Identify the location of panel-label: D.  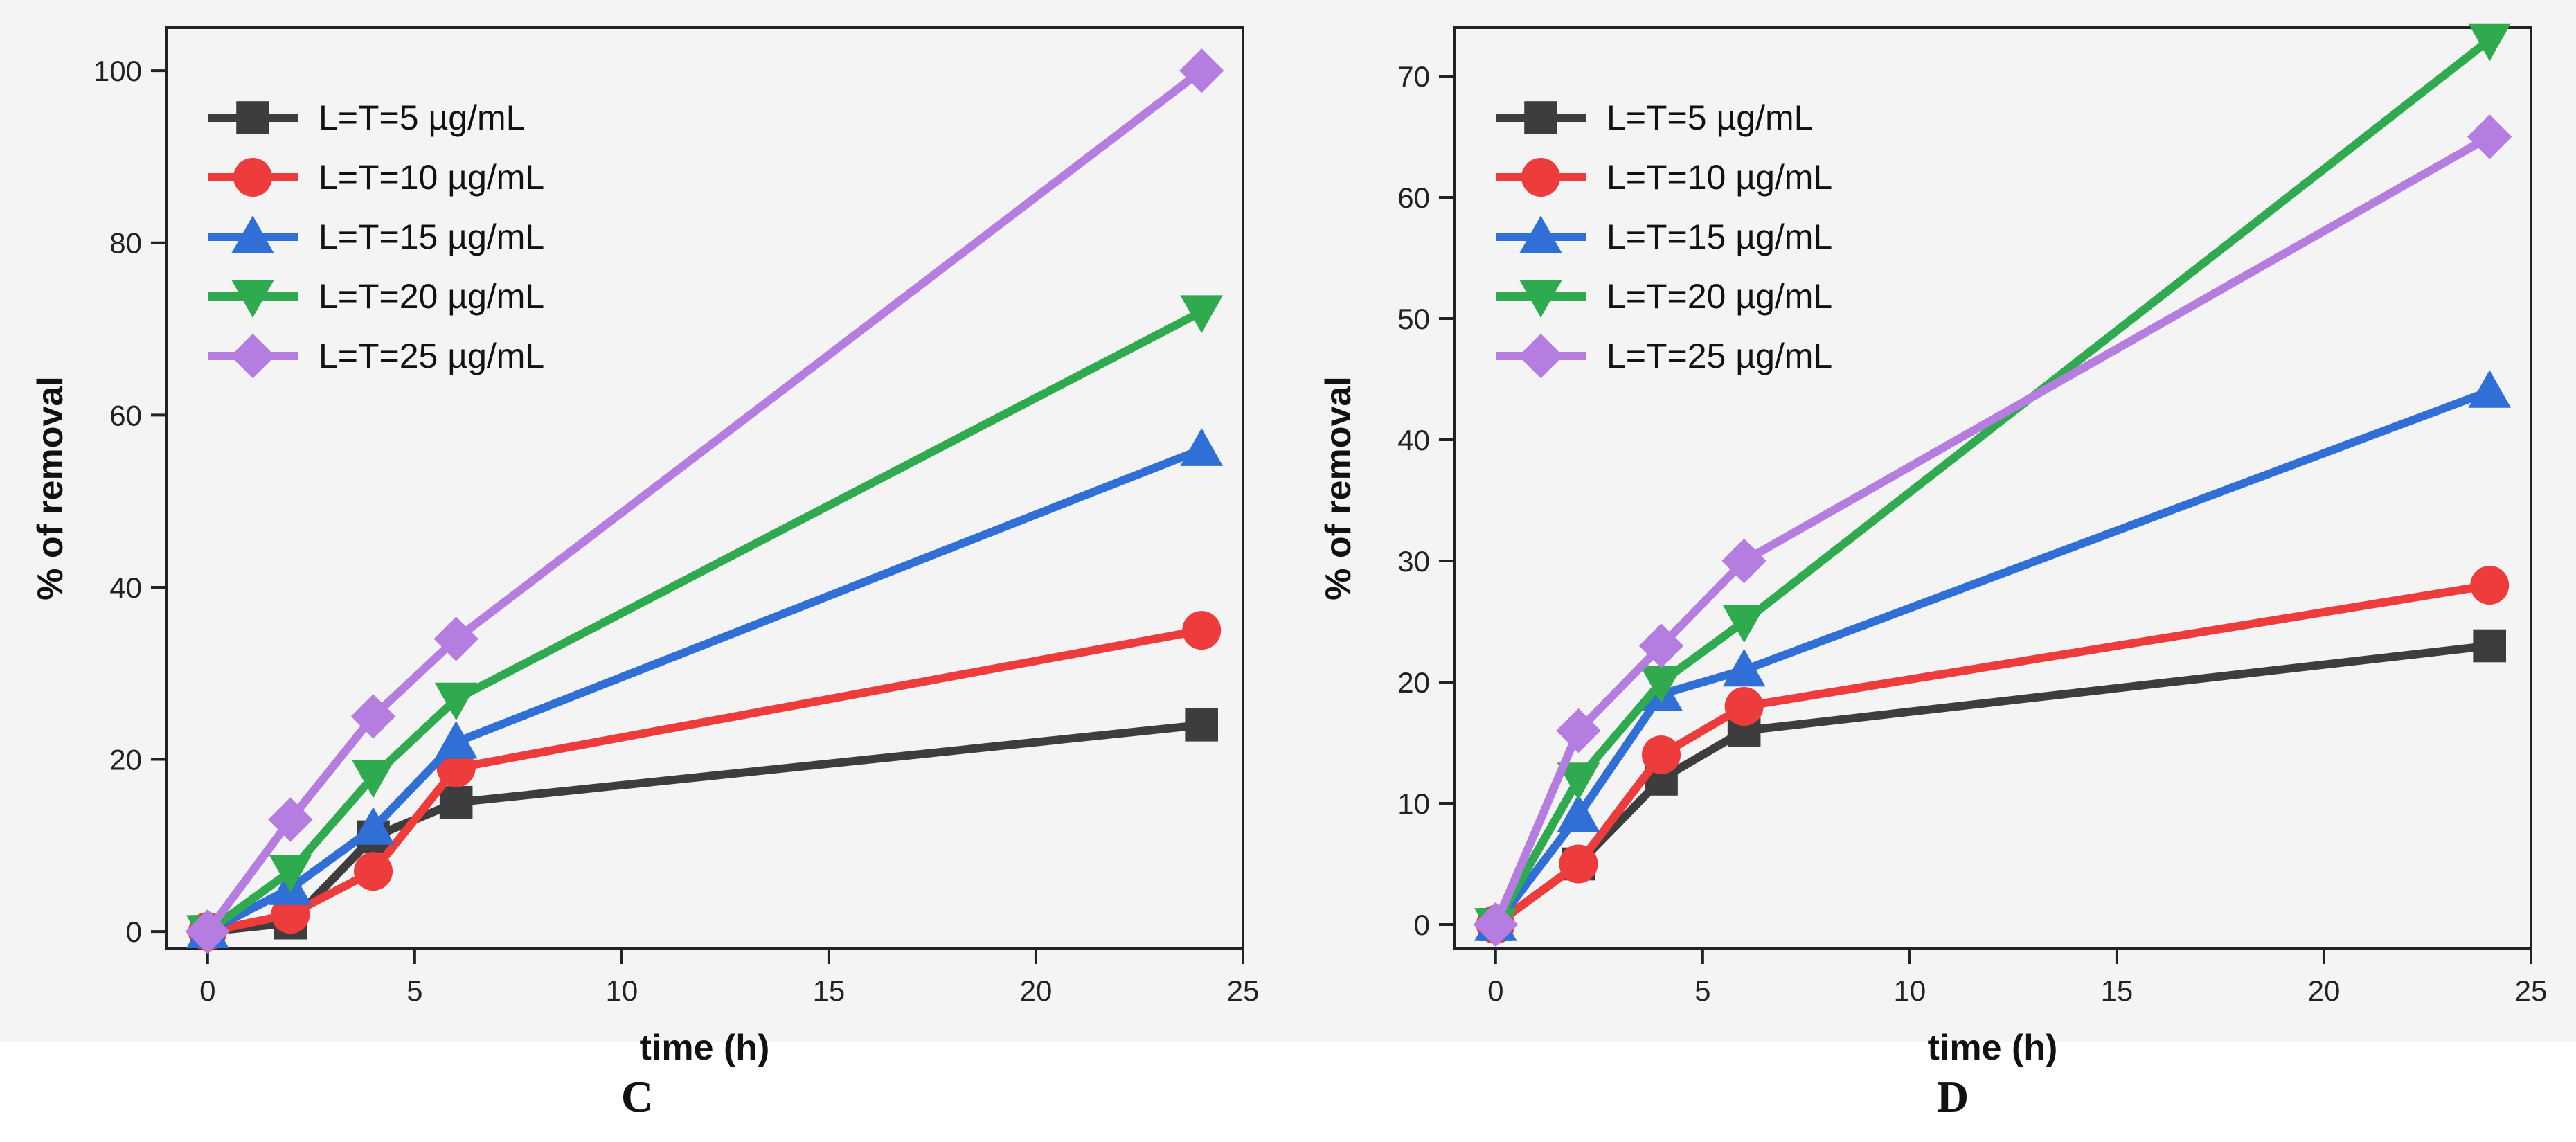
(1953, 1096).